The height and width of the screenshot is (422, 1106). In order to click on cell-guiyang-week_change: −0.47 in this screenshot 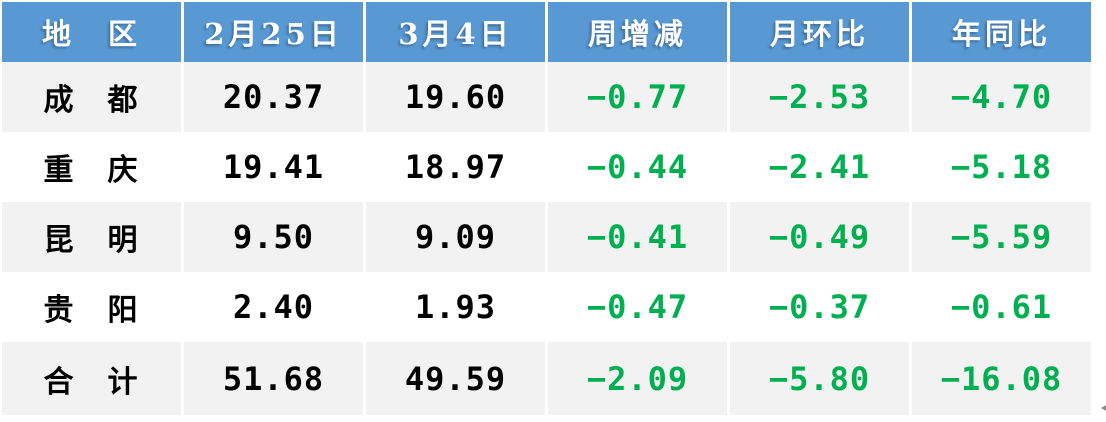, I will do `click(639, 307)`.